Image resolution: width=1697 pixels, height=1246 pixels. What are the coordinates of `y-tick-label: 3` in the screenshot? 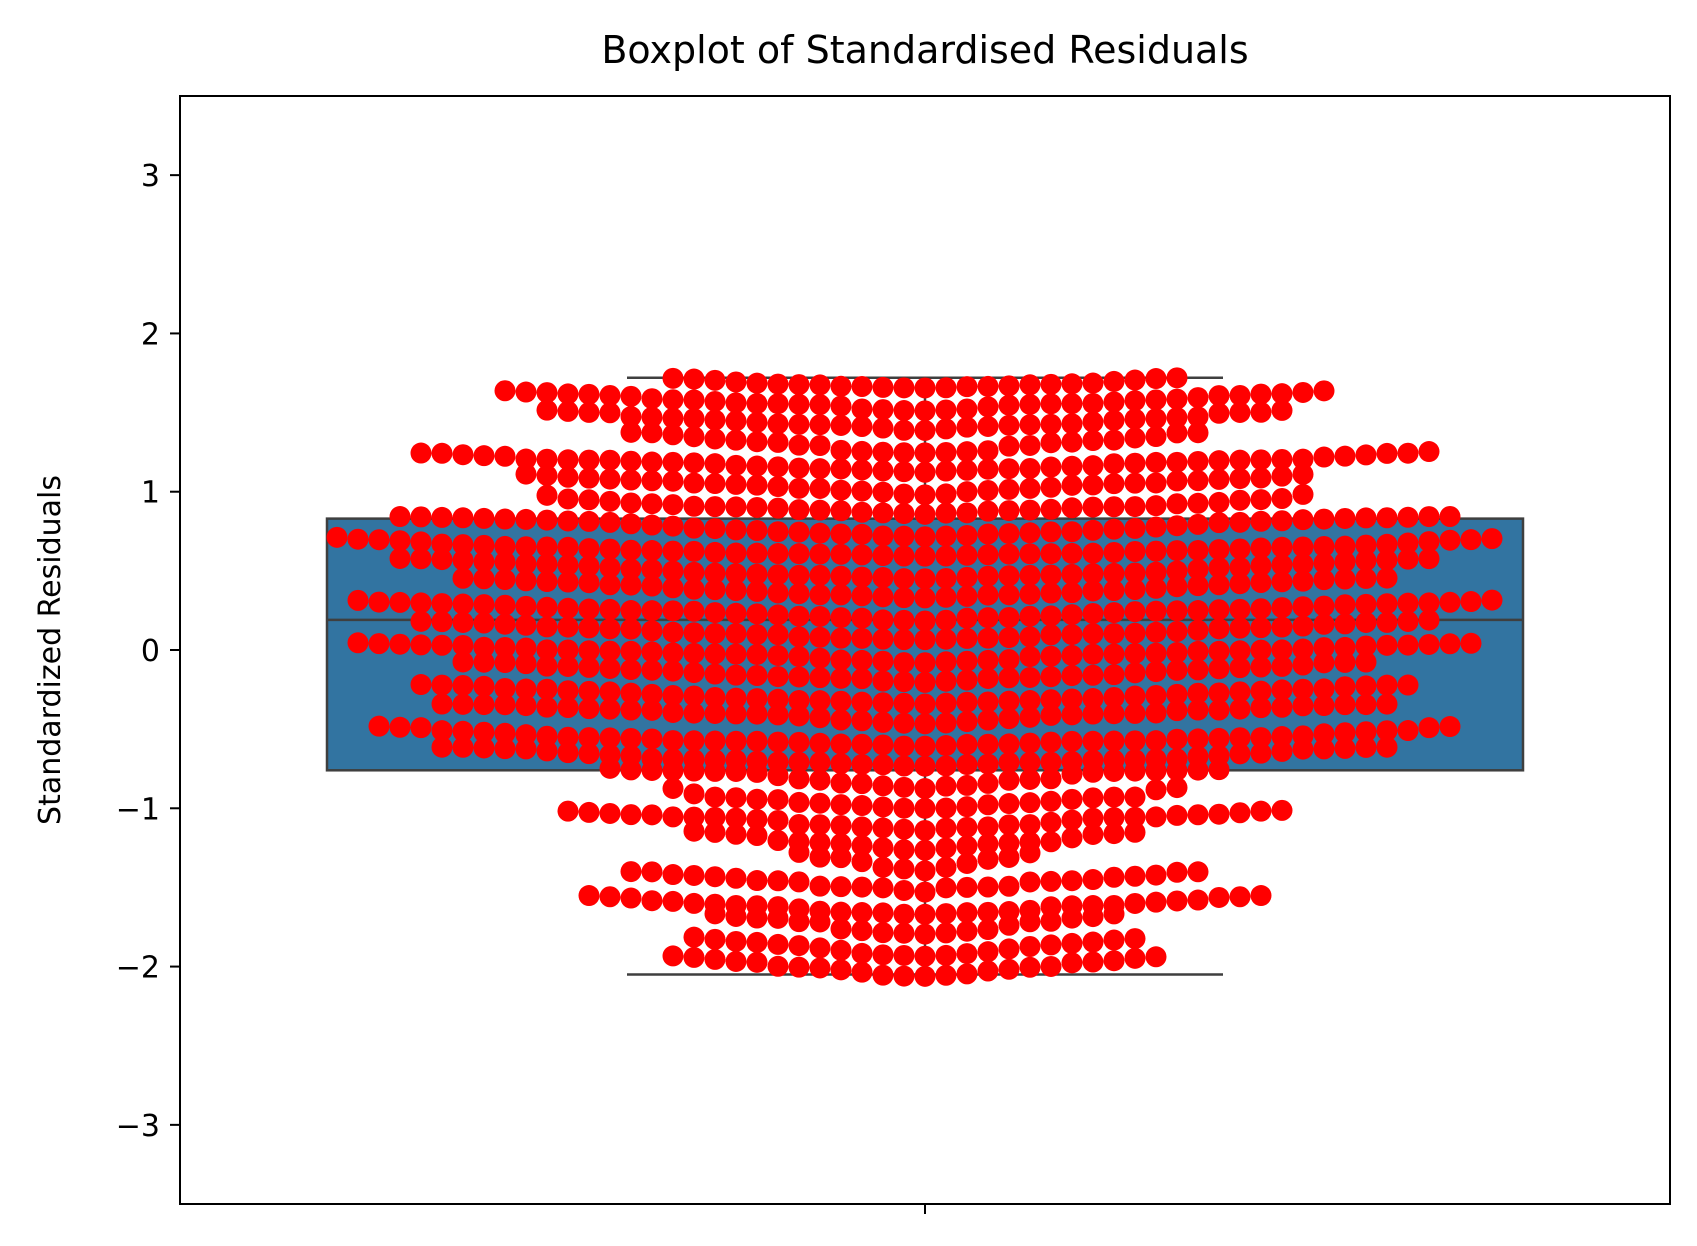 It's located at (150, 176).